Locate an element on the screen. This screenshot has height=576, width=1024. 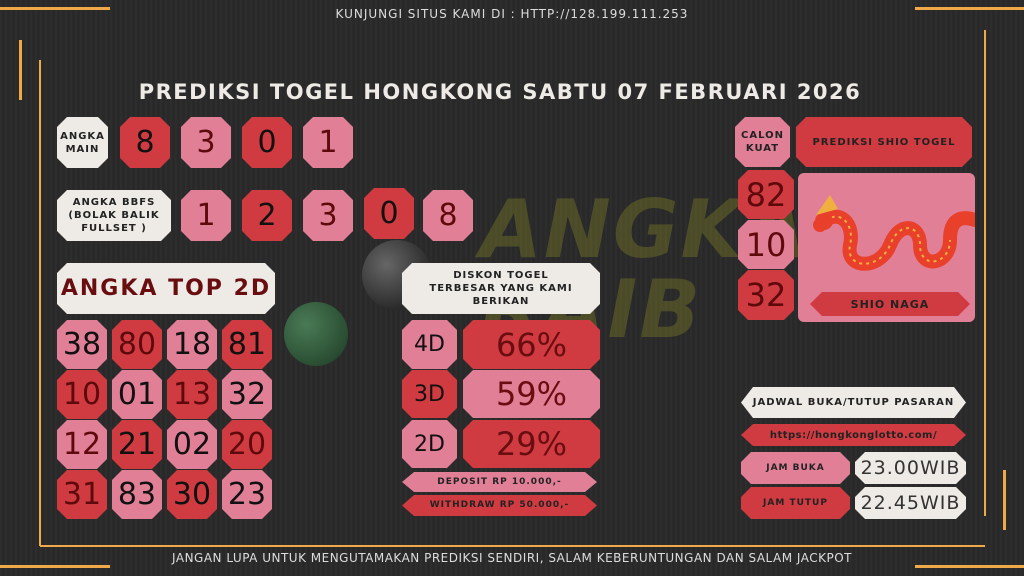
top-2d-number: 38 is located at coordinates (82, 344).